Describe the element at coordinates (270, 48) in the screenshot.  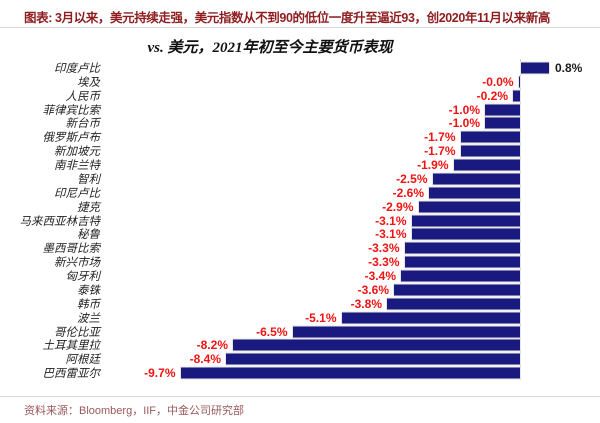
I see `chart-title: vs. 美元，2021年初至今主要货币表现` at that location.